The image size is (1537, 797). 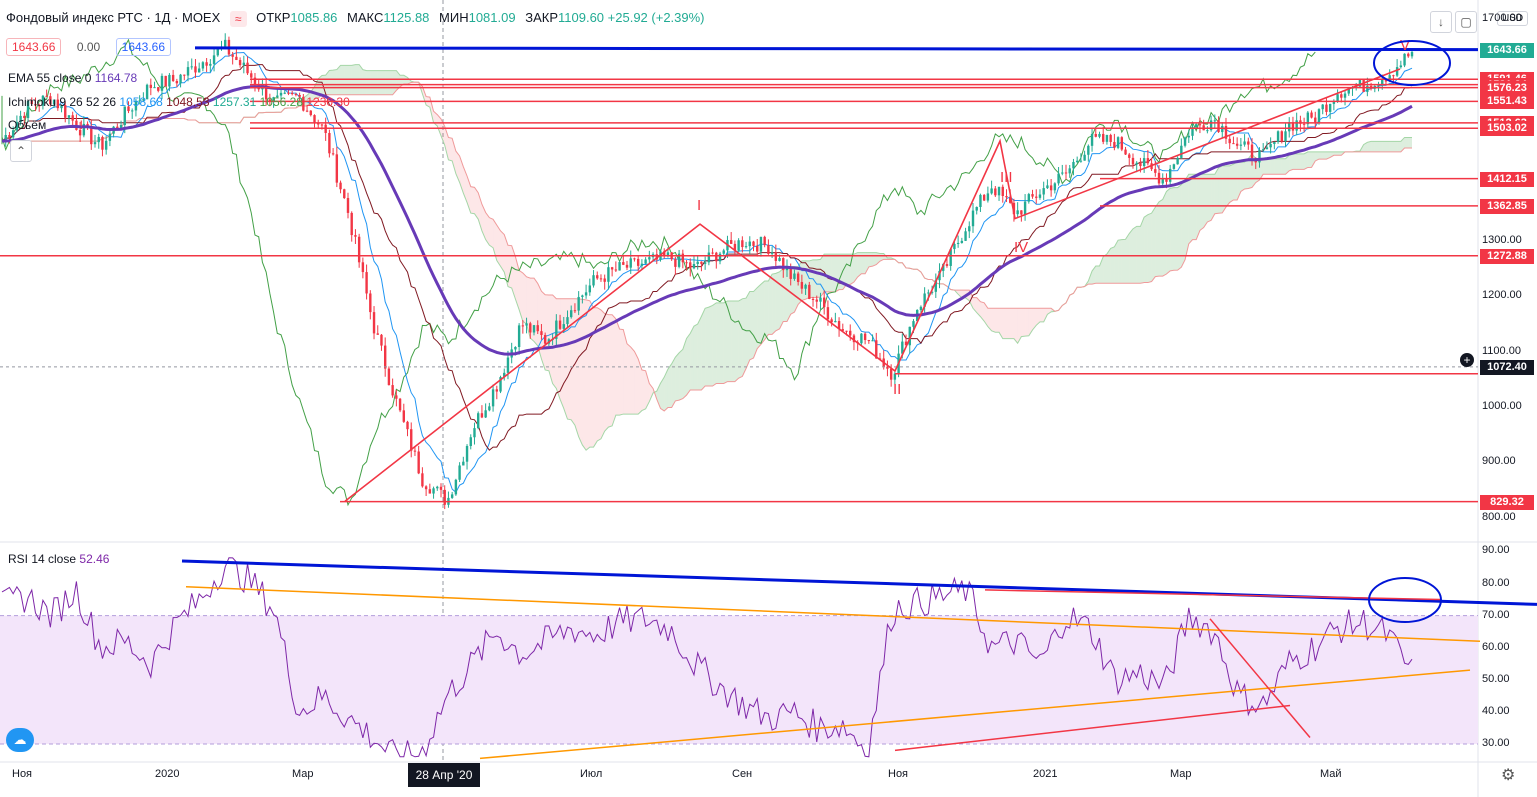 I want to click on rsi-red-trendline, so click(x=1212, y=595).